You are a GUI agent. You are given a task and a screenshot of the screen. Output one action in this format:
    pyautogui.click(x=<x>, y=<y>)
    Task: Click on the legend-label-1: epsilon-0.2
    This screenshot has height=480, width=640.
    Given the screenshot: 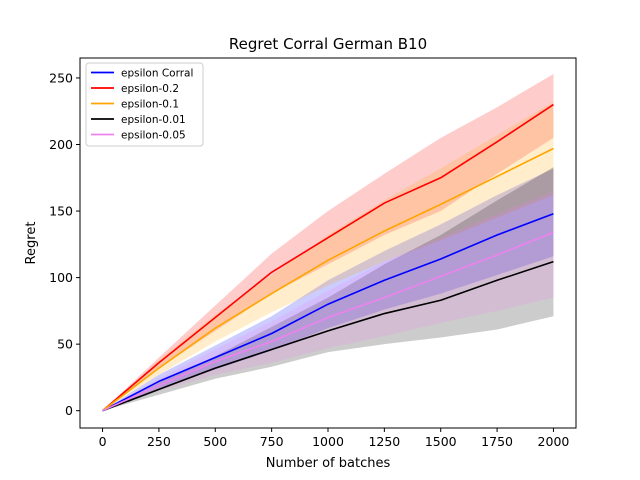 What is the action you would take?
    pyautogui.click(x=150, y=89)
    